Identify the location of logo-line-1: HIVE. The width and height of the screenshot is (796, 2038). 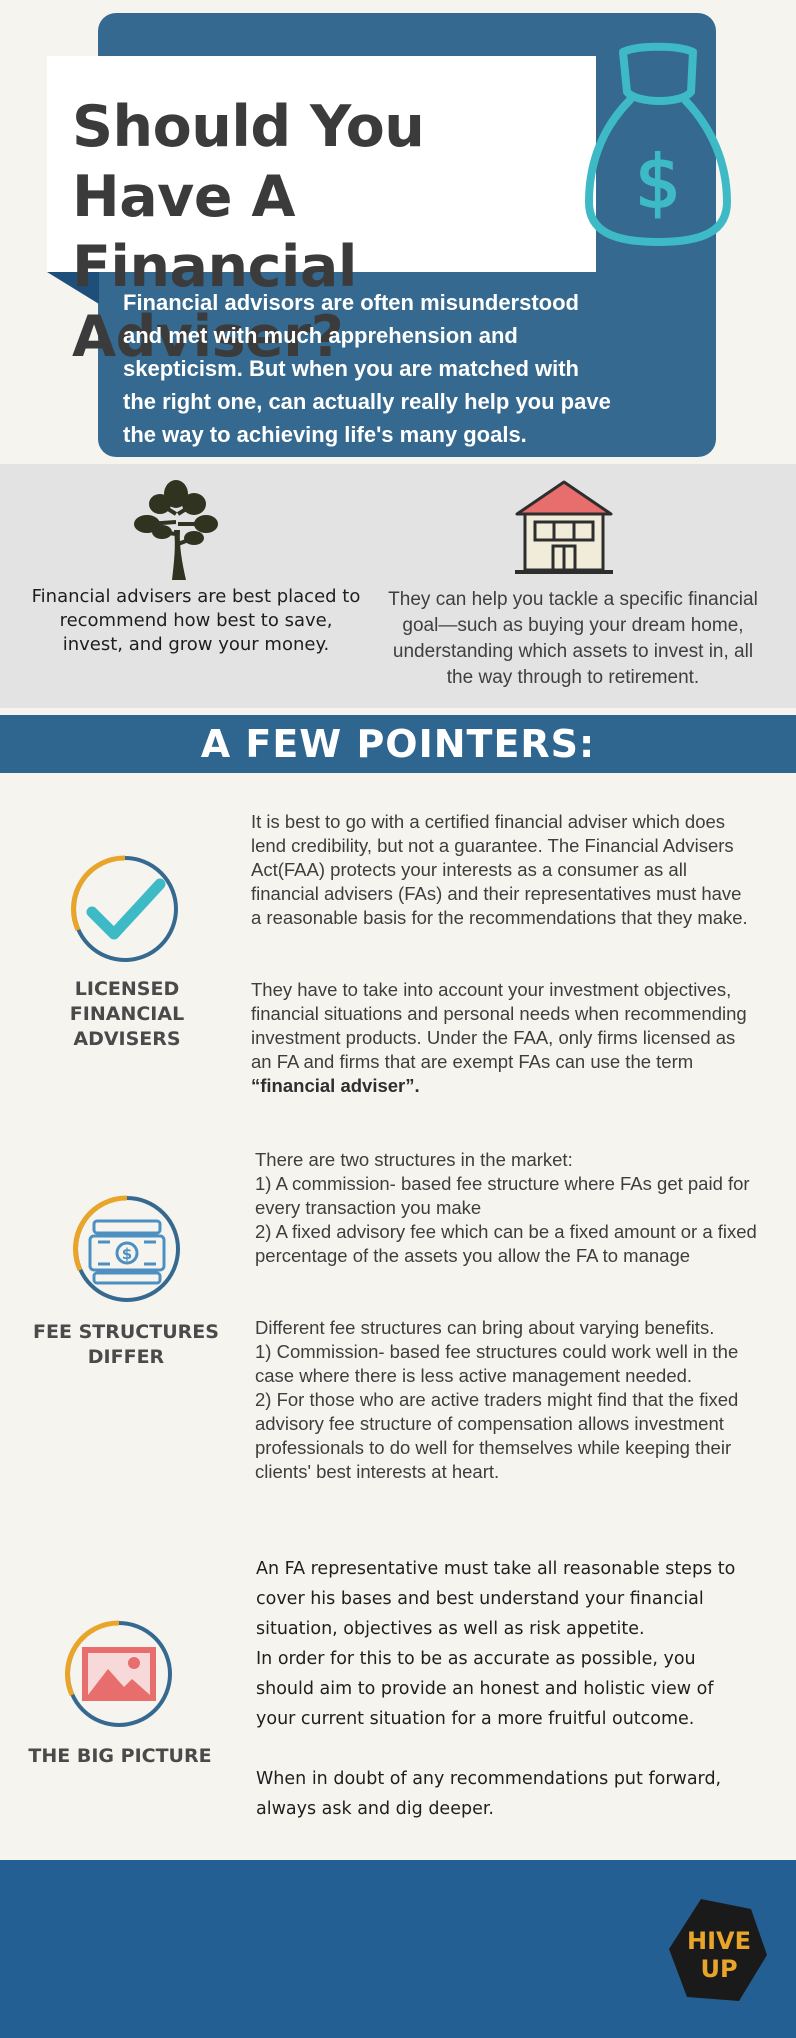
(719, 1941).